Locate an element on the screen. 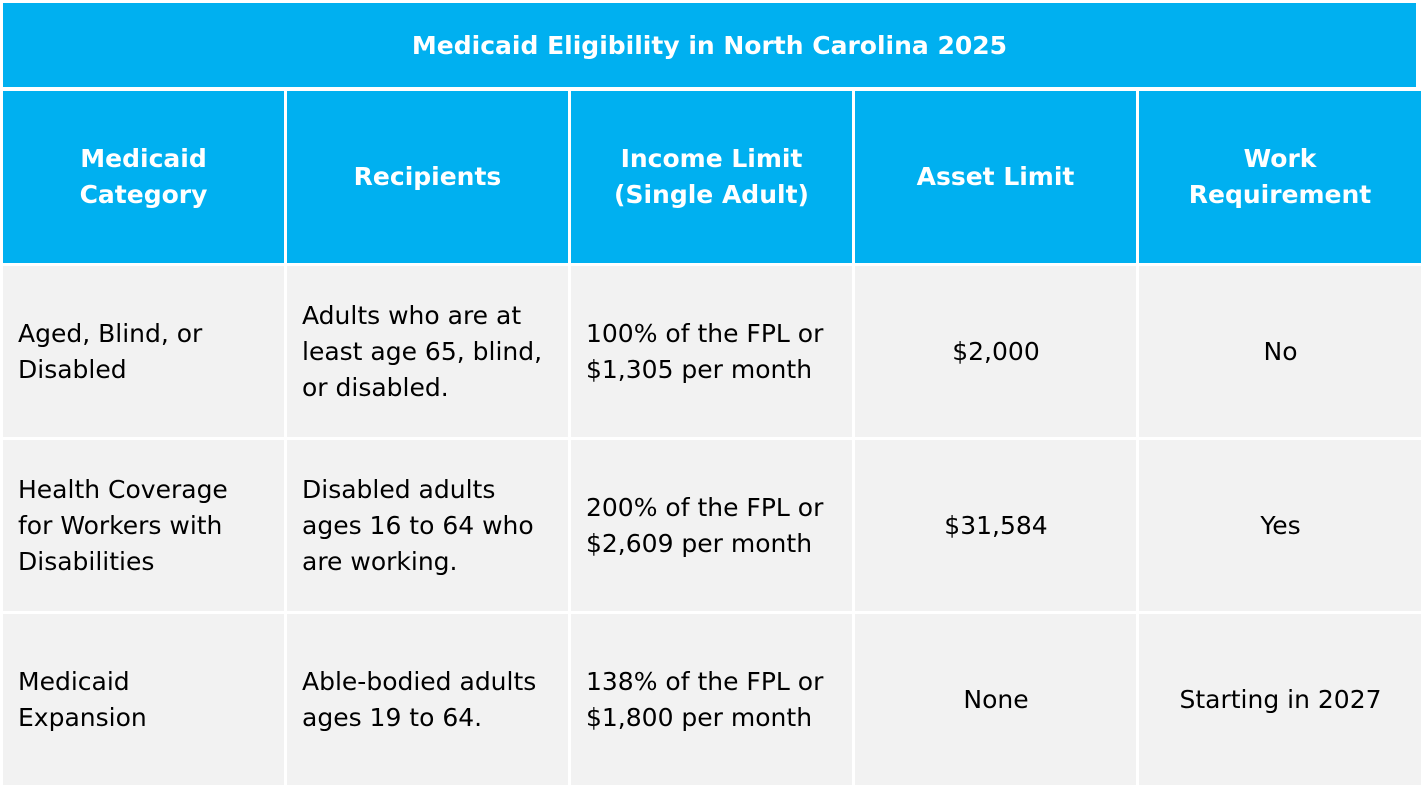 Image resolution: width=1425 pixels, height=793 pixels. row-3-work: Starting in 2027 is located at coordinates (1280, 699).